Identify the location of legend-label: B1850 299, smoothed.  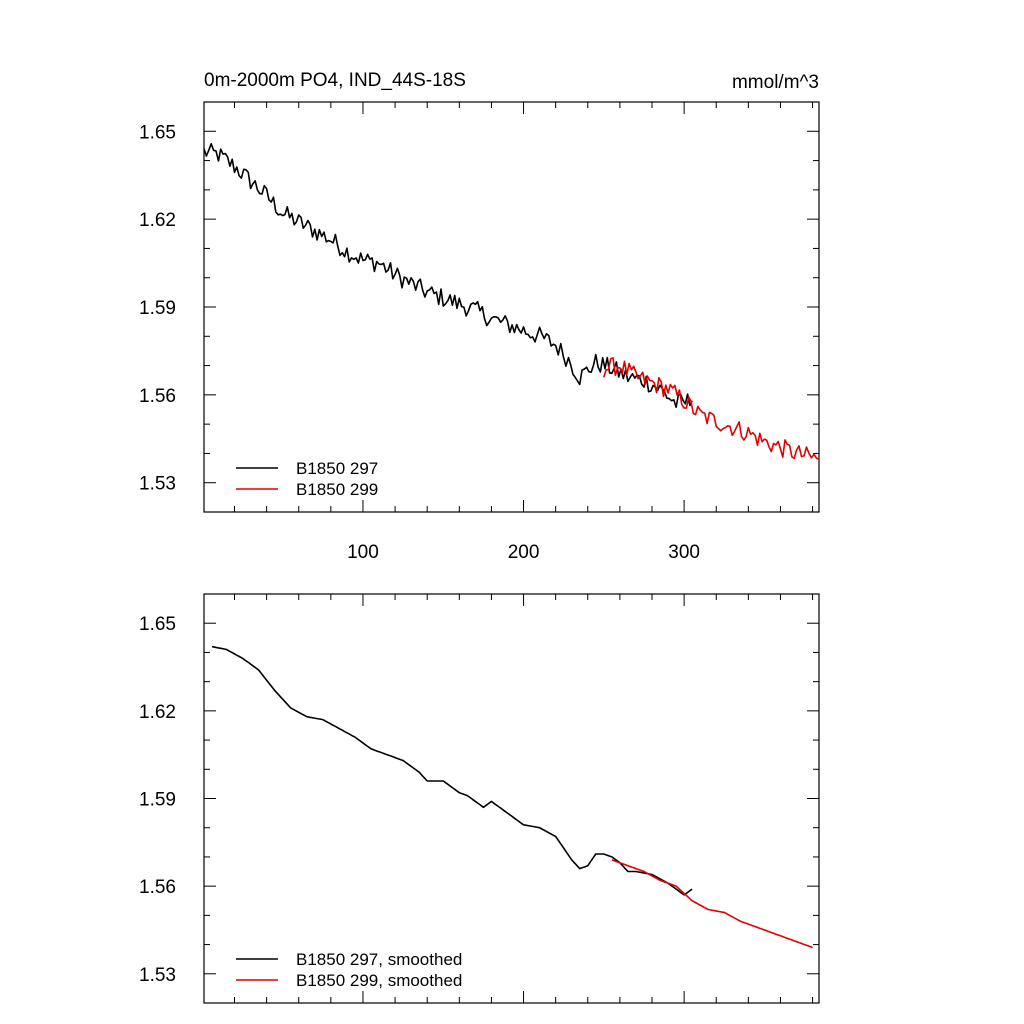
(379, 980).